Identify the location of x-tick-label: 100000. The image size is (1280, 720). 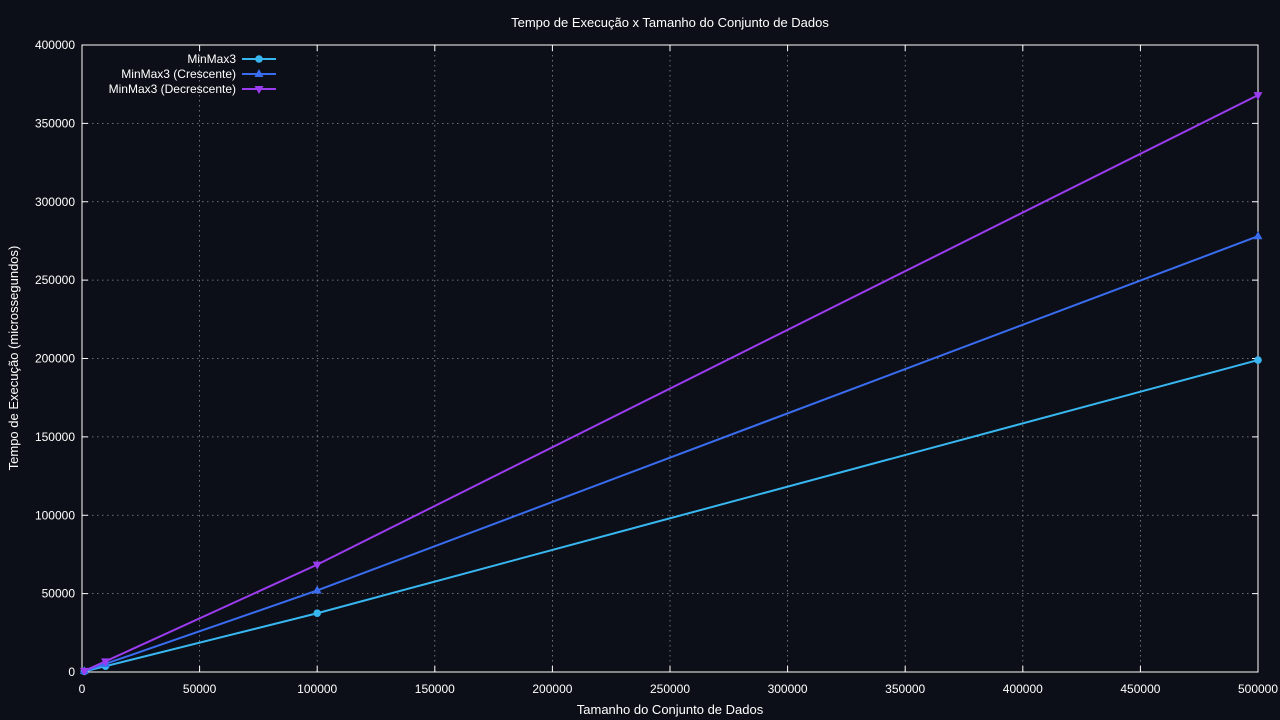
(317, 689).